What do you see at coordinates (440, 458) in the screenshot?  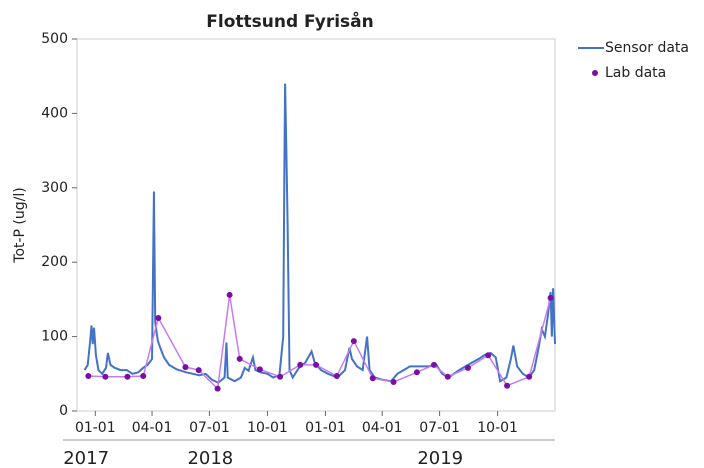 I see `year-label: 2019` at bounding box center [440, 458].